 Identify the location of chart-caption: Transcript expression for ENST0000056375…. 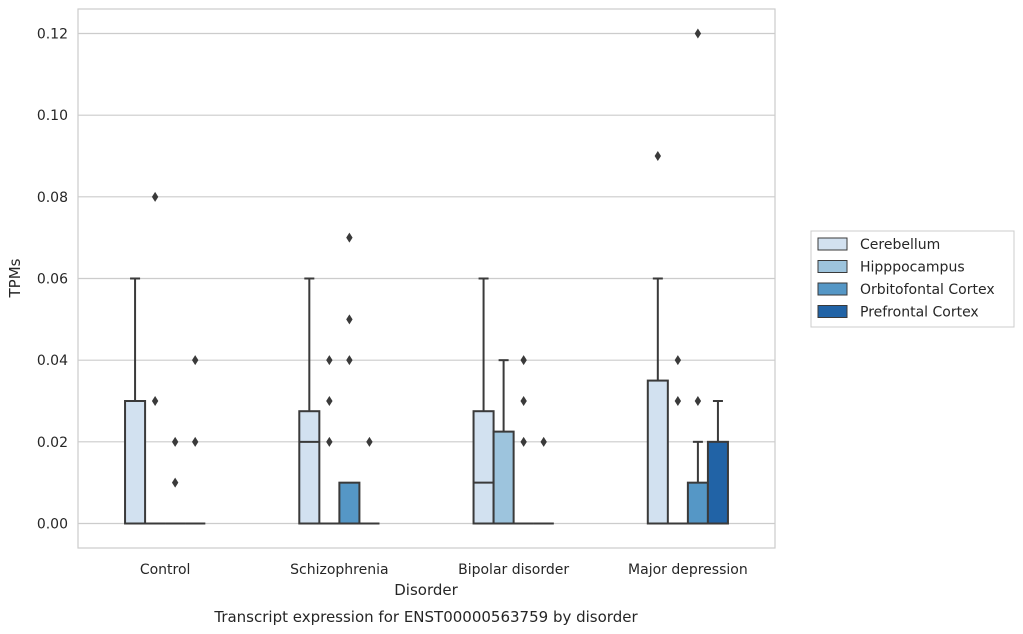
(425, 617).